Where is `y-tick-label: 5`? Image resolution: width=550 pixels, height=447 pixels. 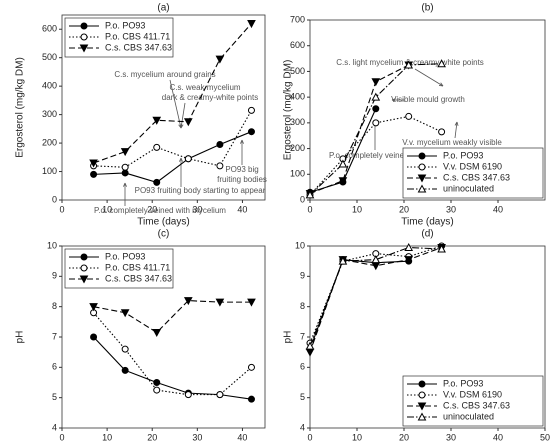
y-tick-label: 5 is located at coordinates (302, 397).